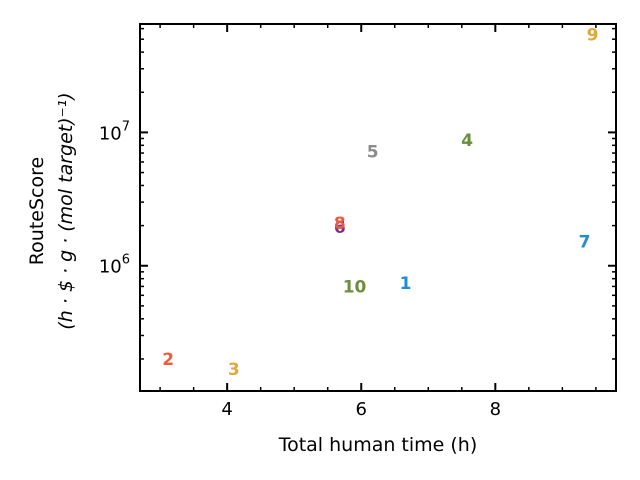 The height and width of the screenshot is (480, 640). I want to click on data-point-3: 3, so click(234, 370).